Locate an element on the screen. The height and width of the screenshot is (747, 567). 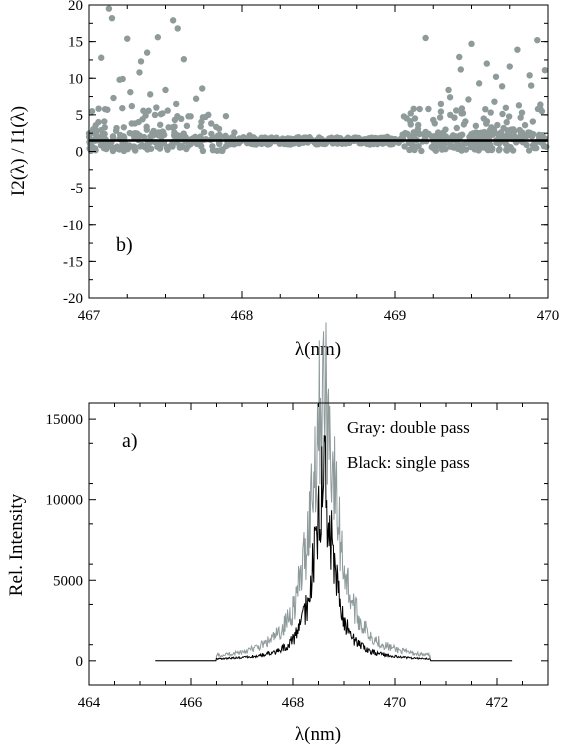
panel-b-xtick-label: 470 is located at coordinates (548, 316).